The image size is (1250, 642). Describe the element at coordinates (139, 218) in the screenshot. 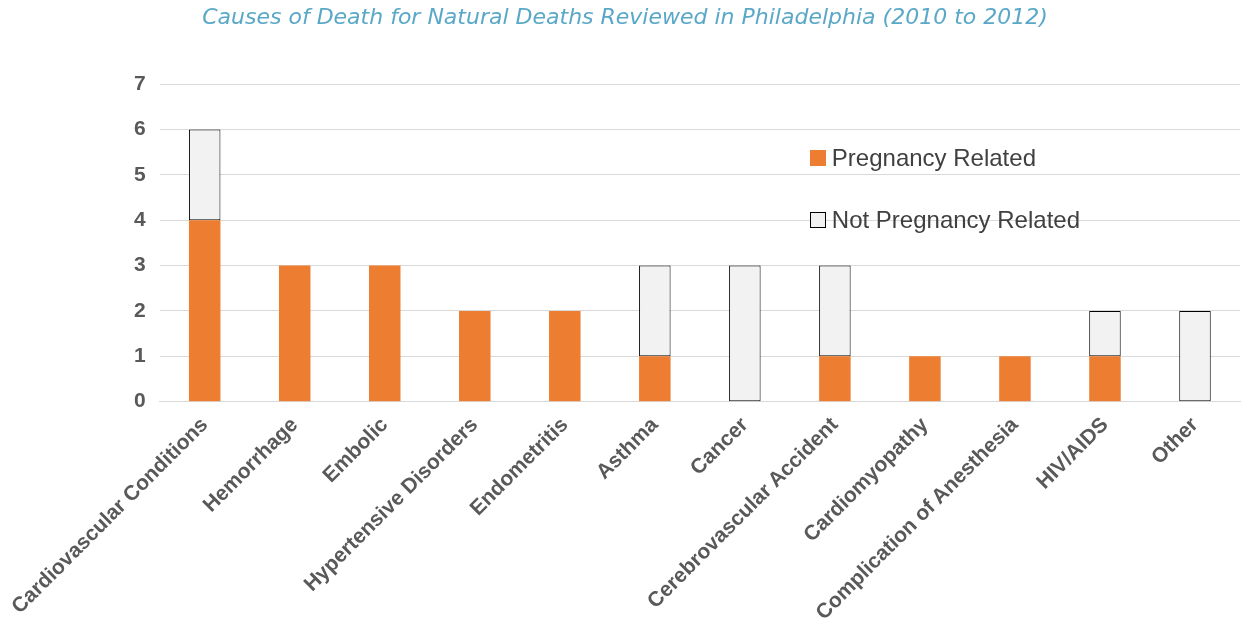

I see `y-tick-label: 4` at that location.